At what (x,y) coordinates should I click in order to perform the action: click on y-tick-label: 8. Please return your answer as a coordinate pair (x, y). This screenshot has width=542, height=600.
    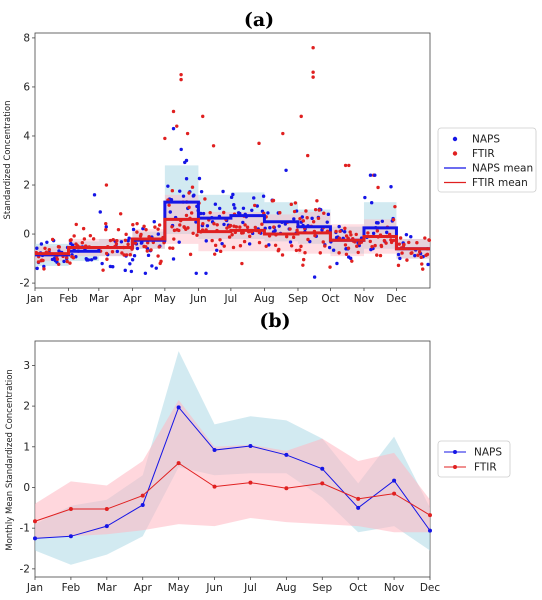
    Looking at the image, I should click on (26, 38).